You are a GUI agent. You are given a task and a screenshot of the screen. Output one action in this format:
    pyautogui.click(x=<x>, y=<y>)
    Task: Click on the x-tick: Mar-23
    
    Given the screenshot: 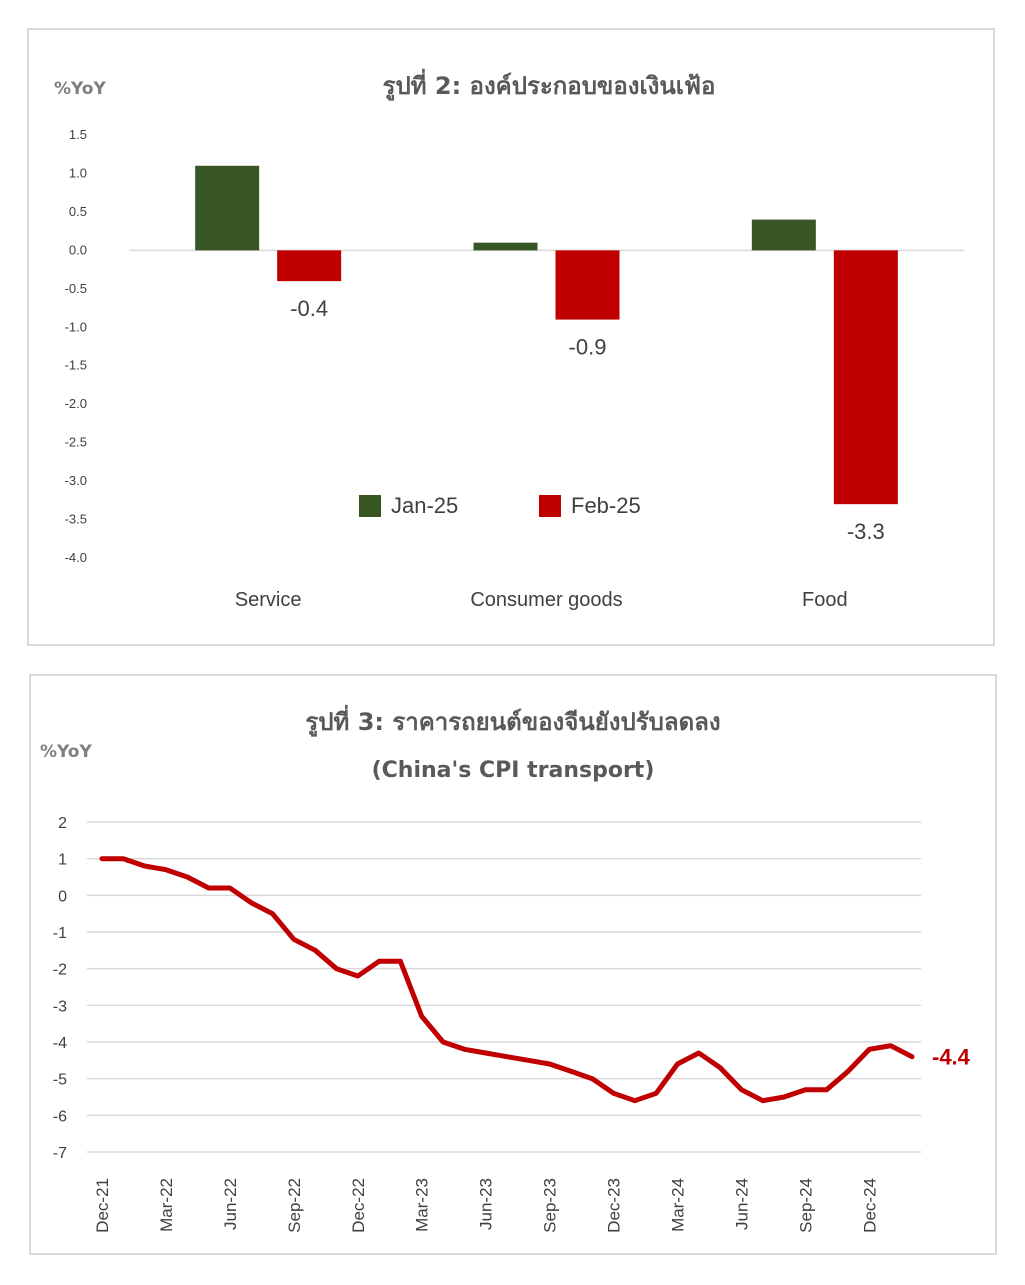 What is the action you would take?
    pyautogui.click(x=422, y=1205)
    